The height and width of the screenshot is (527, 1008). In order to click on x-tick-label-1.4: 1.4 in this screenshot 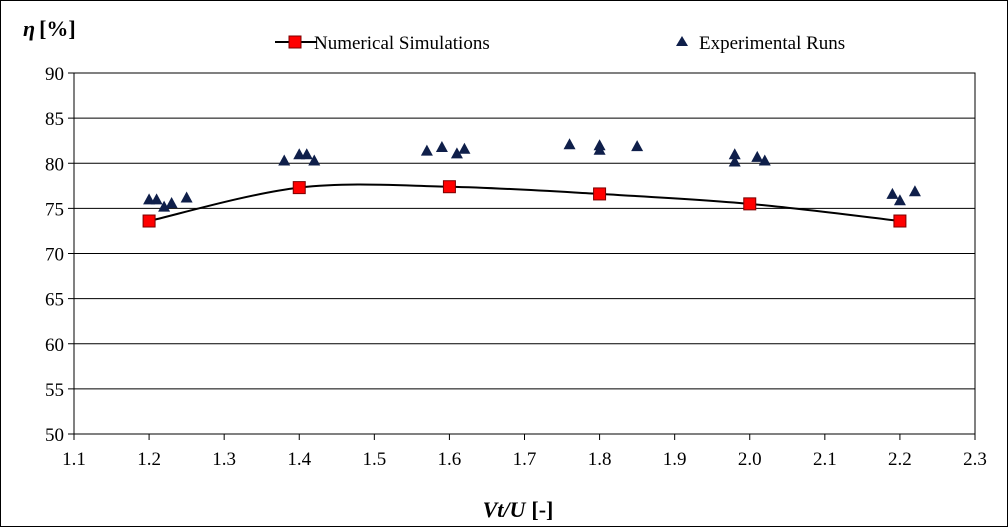, I will do `click(299, 459)`.